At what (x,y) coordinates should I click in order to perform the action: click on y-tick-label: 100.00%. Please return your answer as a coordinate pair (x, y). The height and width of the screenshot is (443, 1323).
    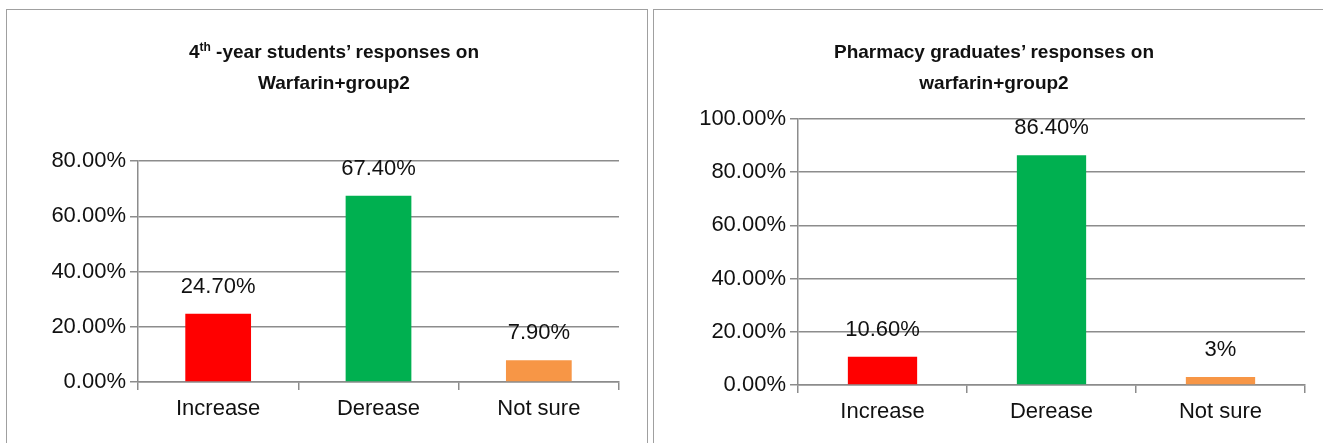
    Looking at the image, I should click on (742, 118).